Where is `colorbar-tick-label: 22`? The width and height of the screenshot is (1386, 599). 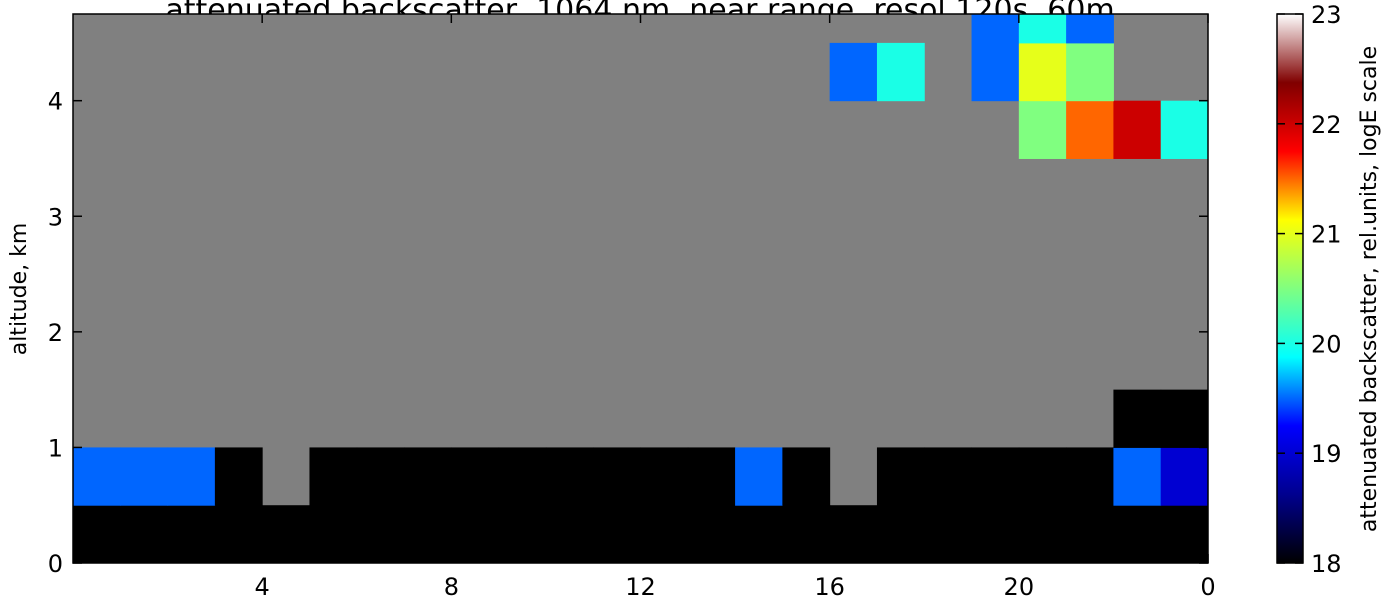
colorbar-tick-label: 22 is located at coordinates (1326, 125).